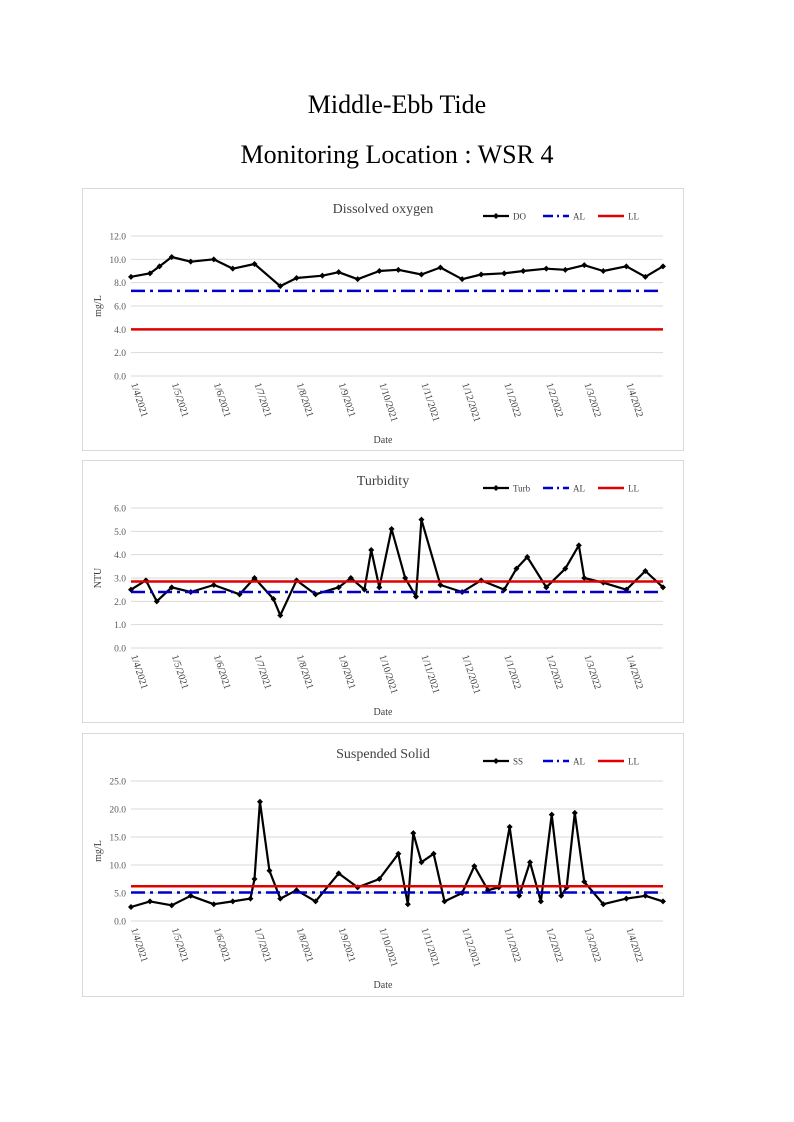 The height and width of the screenshot is (1122, 794). What do you see at coordinates (591, 672) in the screenshot?
I see `x-tick-label: 1/3/2022` at bounding box center [591, 672].